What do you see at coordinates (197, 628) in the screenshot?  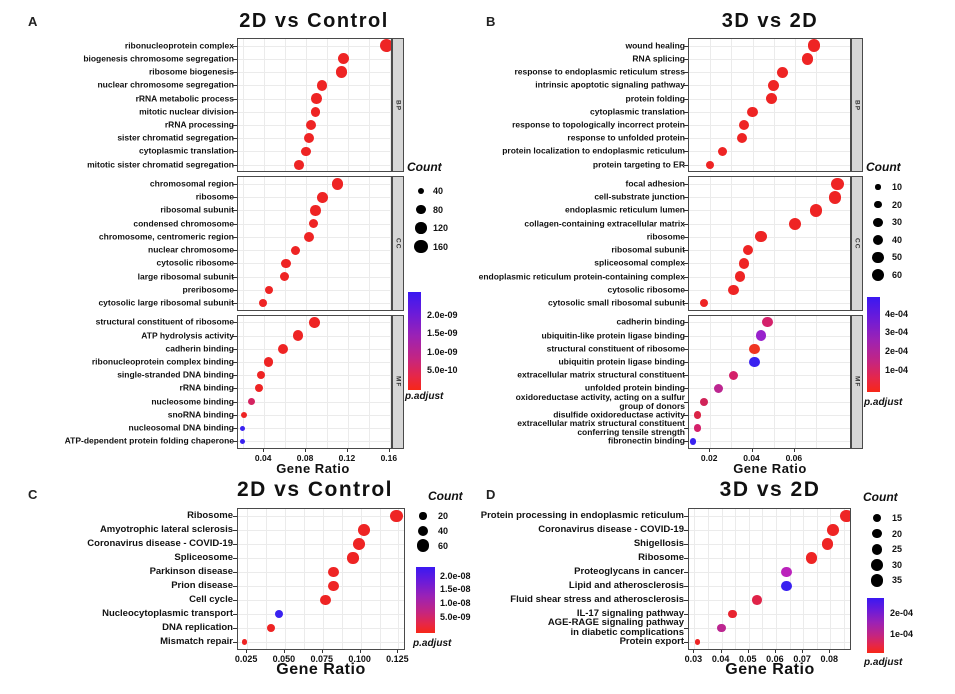 I see `category-label: DNA replication` at bounding box center [197, 628].